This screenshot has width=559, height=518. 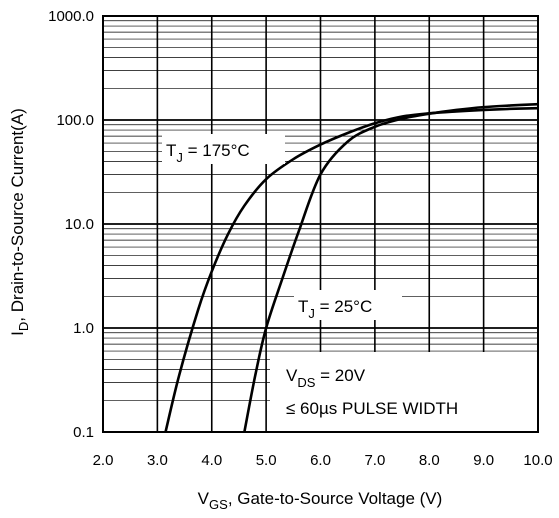 What do you see at coordinates (211, 460) in the screenshot?
I see `x-tick-label: 4.0` at bounding box center [211, 460].